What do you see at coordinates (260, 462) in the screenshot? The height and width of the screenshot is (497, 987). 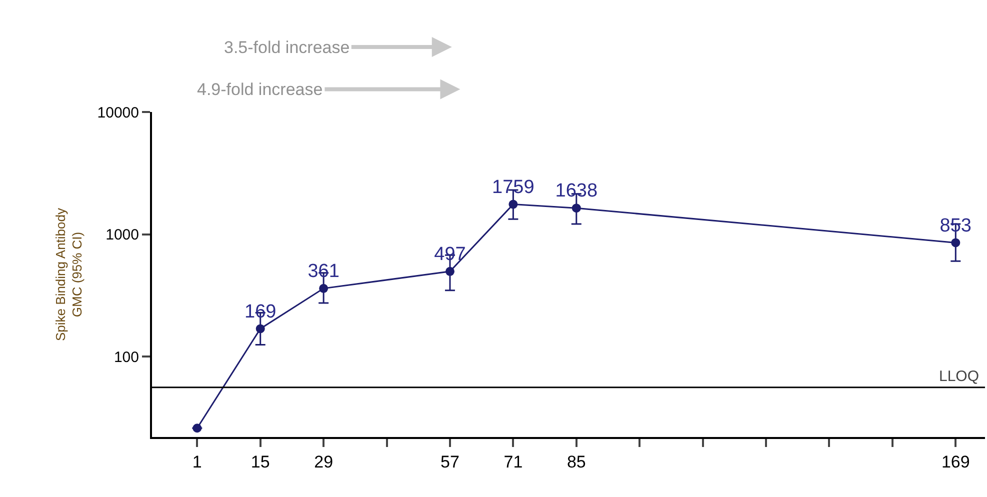 I see `x-tick-label: 15` at bounding box center [260, 462].